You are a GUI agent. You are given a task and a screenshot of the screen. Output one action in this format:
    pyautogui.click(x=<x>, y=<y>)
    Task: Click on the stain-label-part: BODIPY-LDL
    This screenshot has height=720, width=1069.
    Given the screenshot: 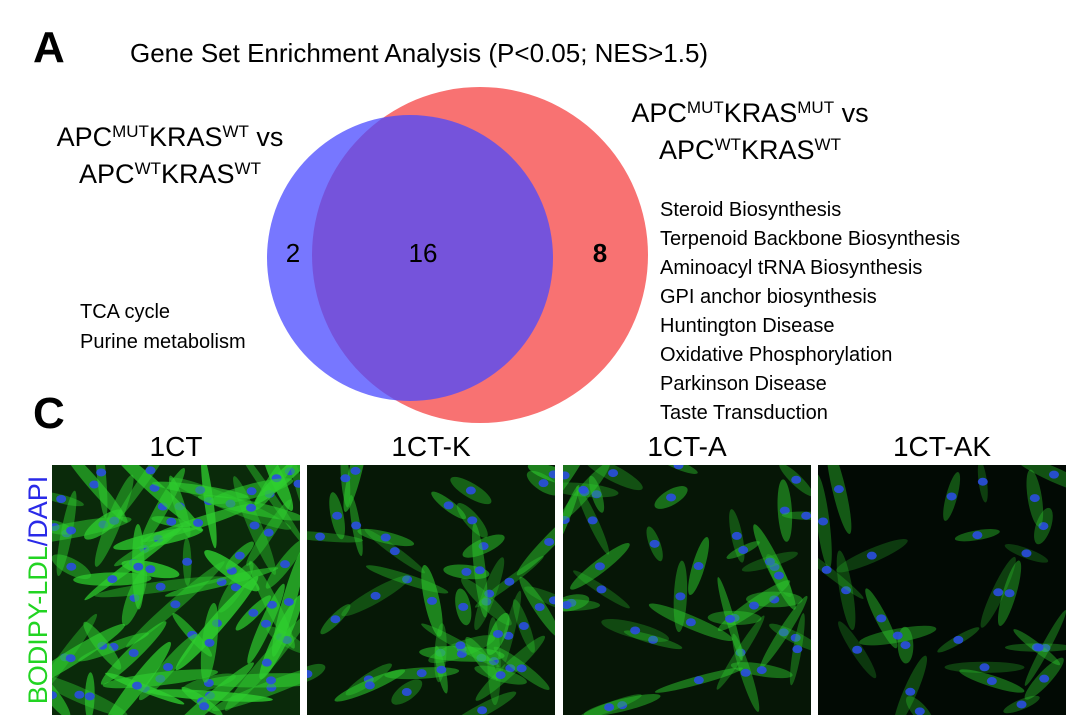 What is the action you would take?
    pyautogui.click(x=38, y=625)
    